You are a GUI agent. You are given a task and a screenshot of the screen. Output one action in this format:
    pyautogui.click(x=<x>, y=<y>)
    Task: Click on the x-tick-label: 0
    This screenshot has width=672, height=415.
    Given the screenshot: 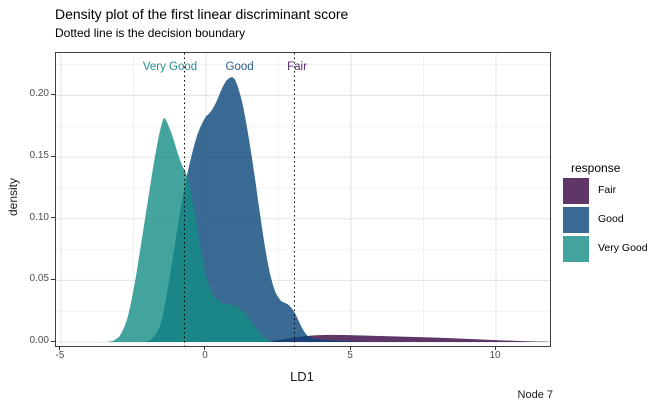 What is the action you would take?
    pyautogui.click(x=205, y=355)
    